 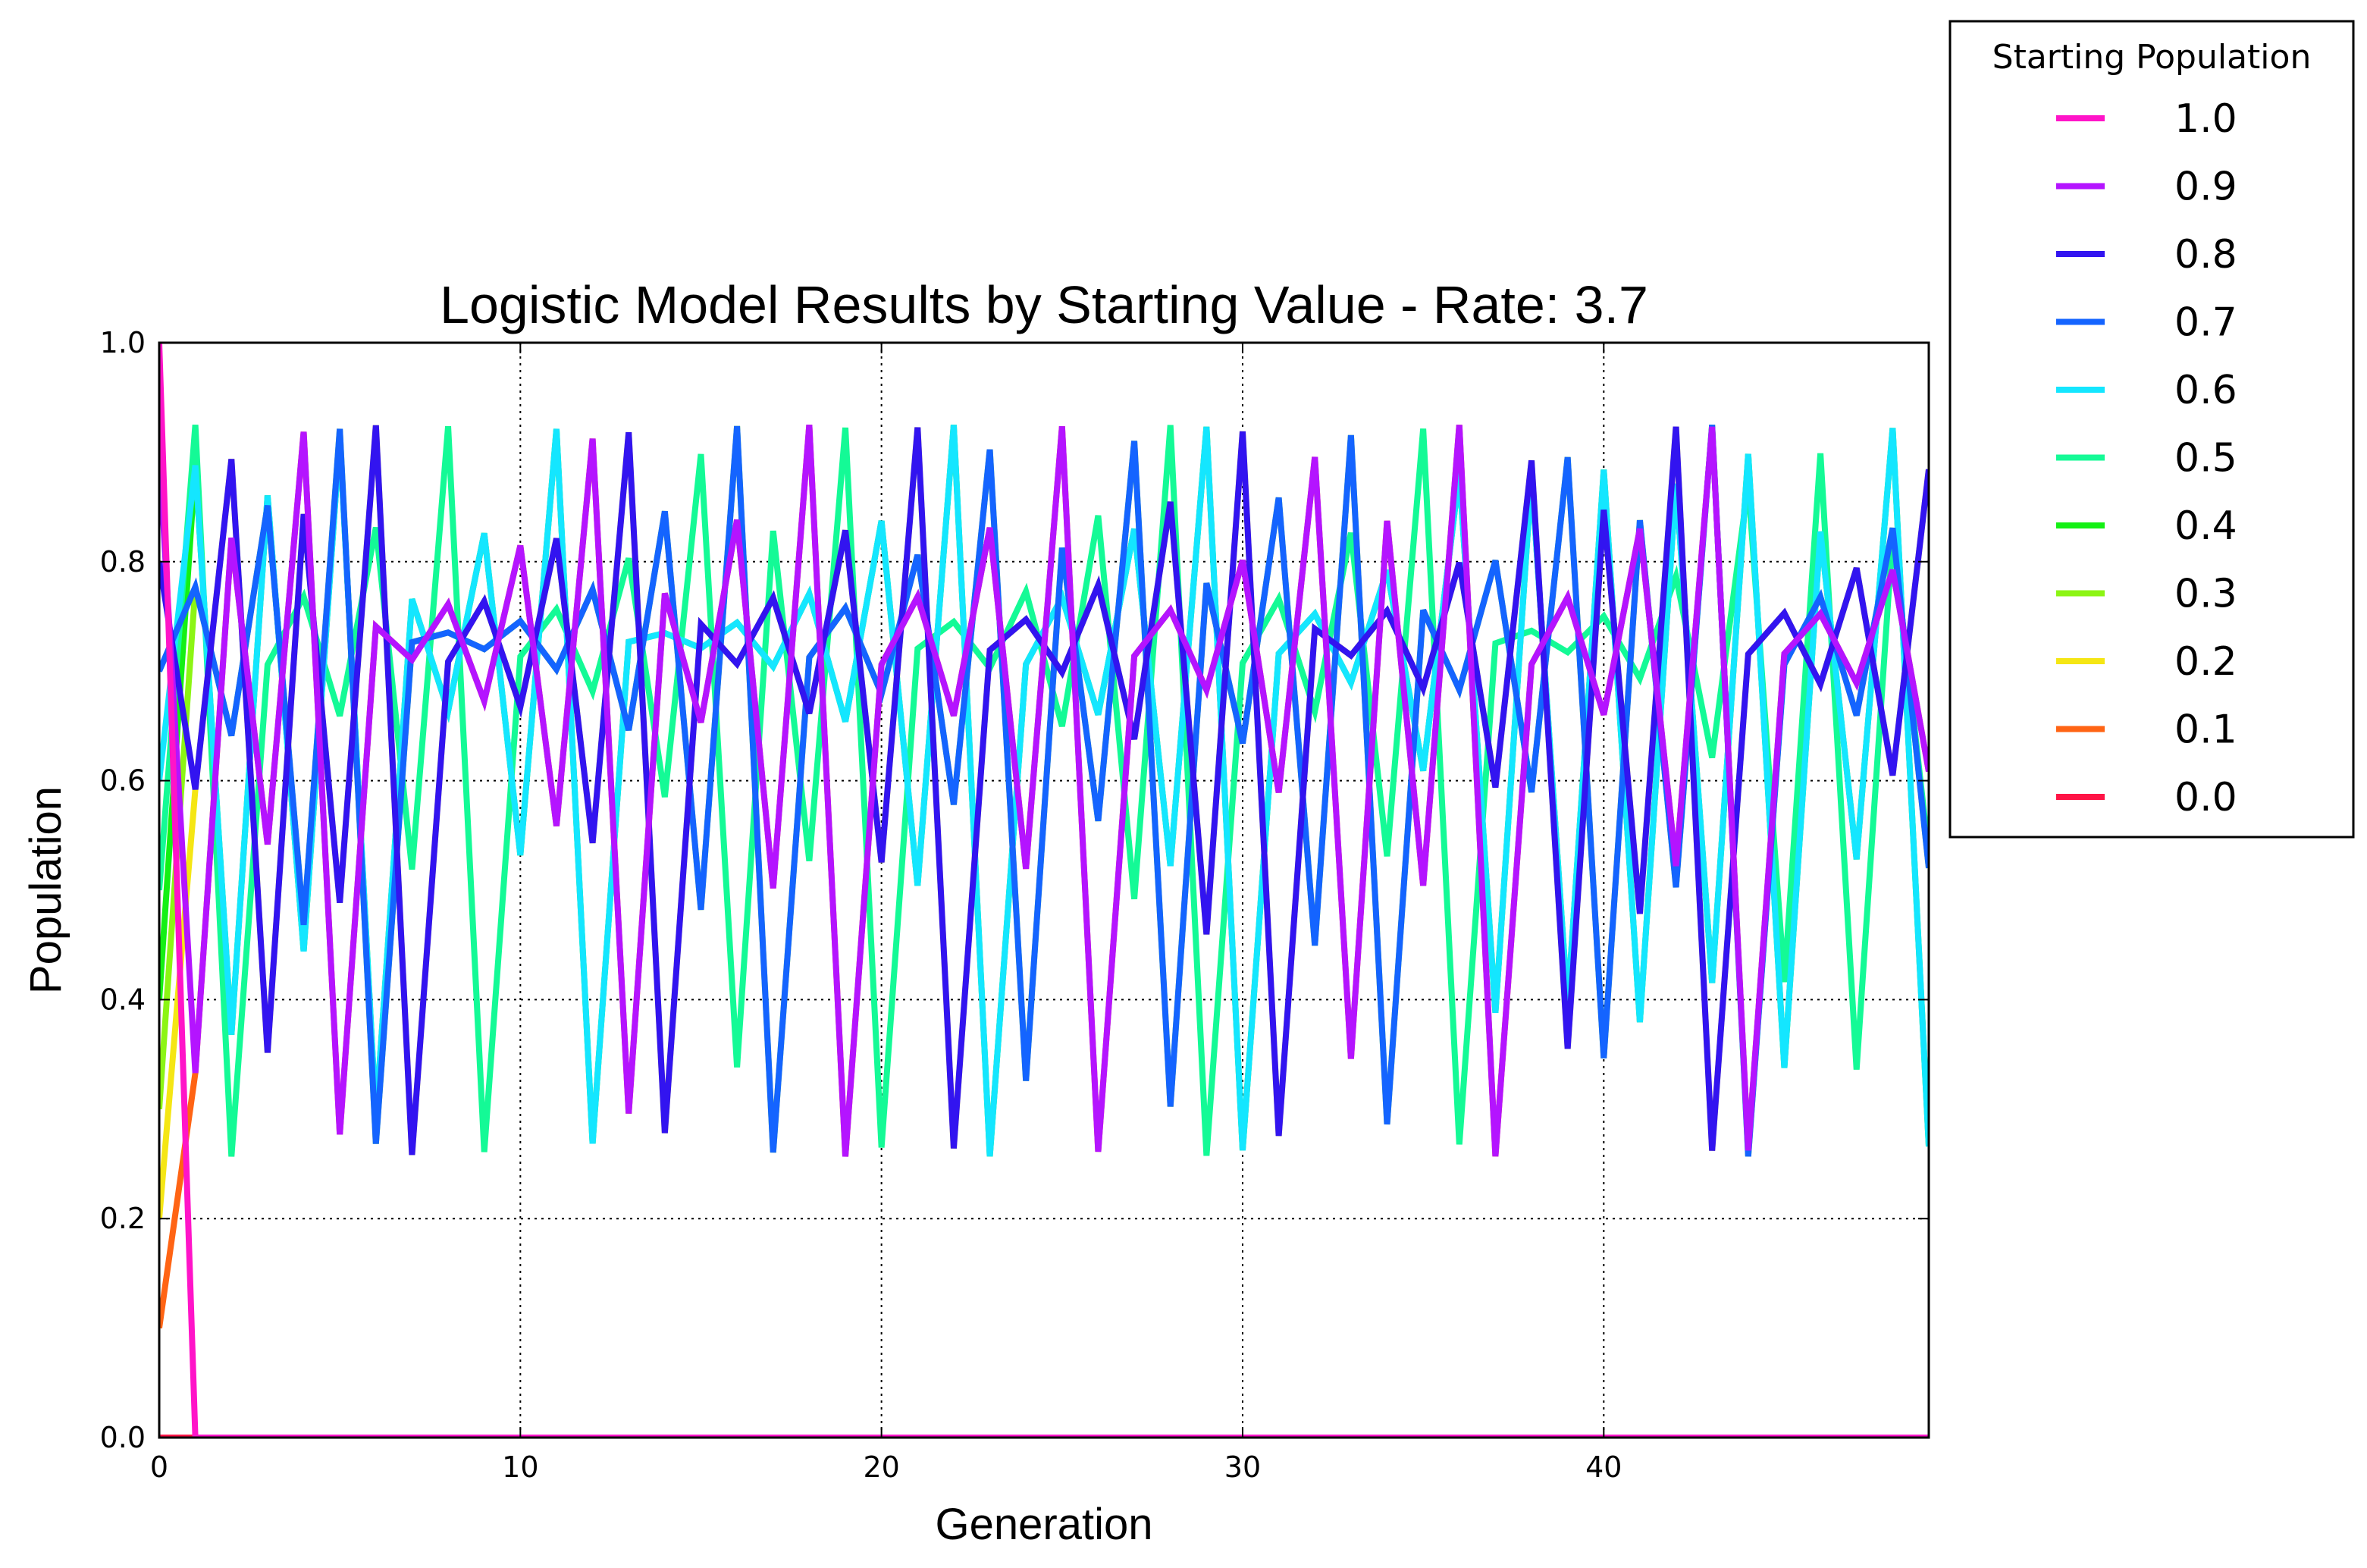 What do you see at coordinates (2205, 188) in the screenshot?
I see `legend-label: 0.9` at bounding box center [2205, 188].